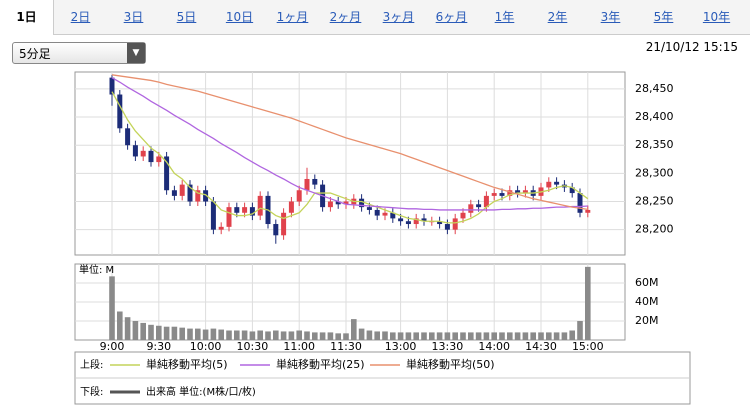  I want to click on y-tick-label: 40M, so click(647, 301).